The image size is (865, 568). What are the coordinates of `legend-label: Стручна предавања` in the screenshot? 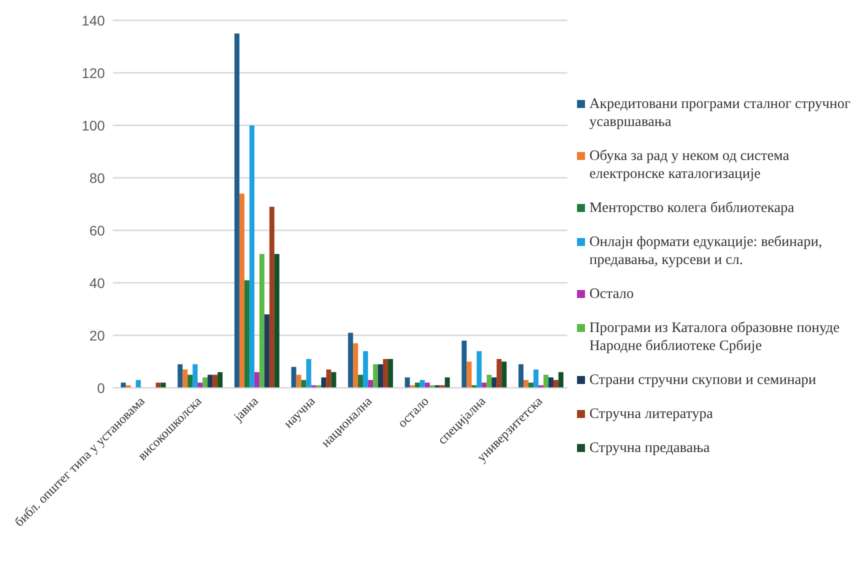 It's located at (649, 448).